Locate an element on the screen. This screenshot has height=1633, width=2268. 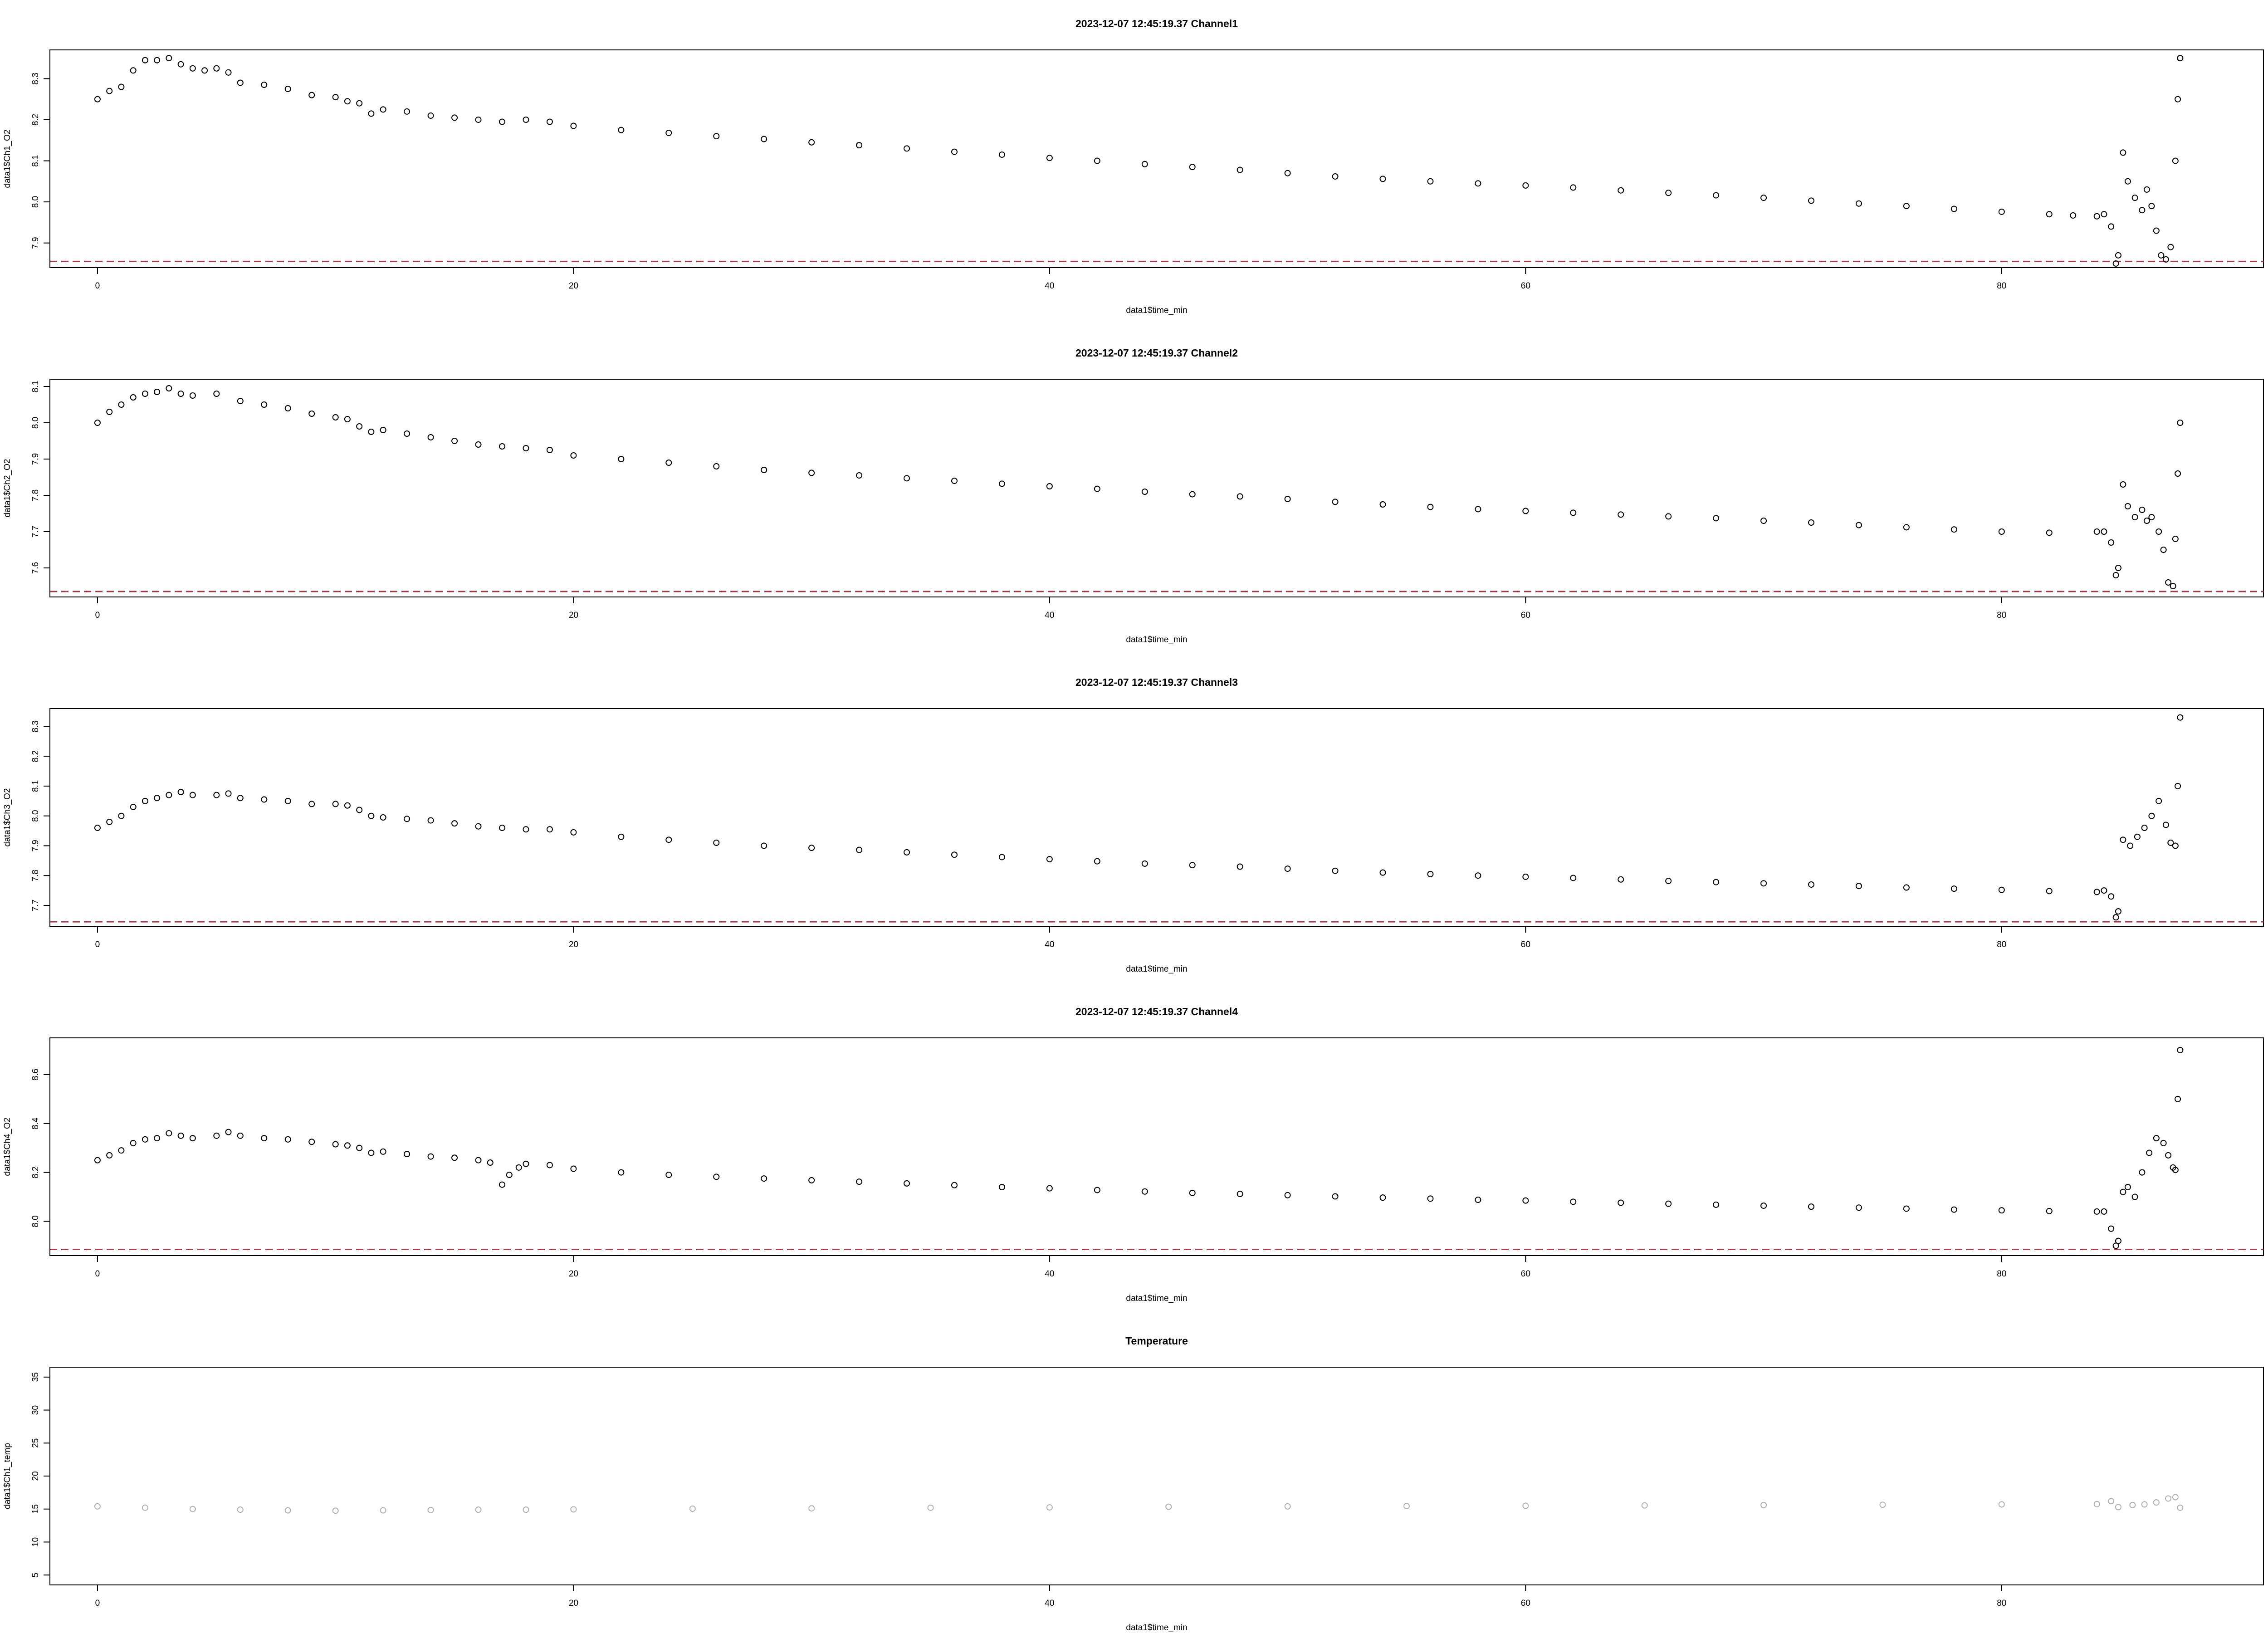
y-axis-label: data1$Ch2_O2 is located at coordinates (7, 489).